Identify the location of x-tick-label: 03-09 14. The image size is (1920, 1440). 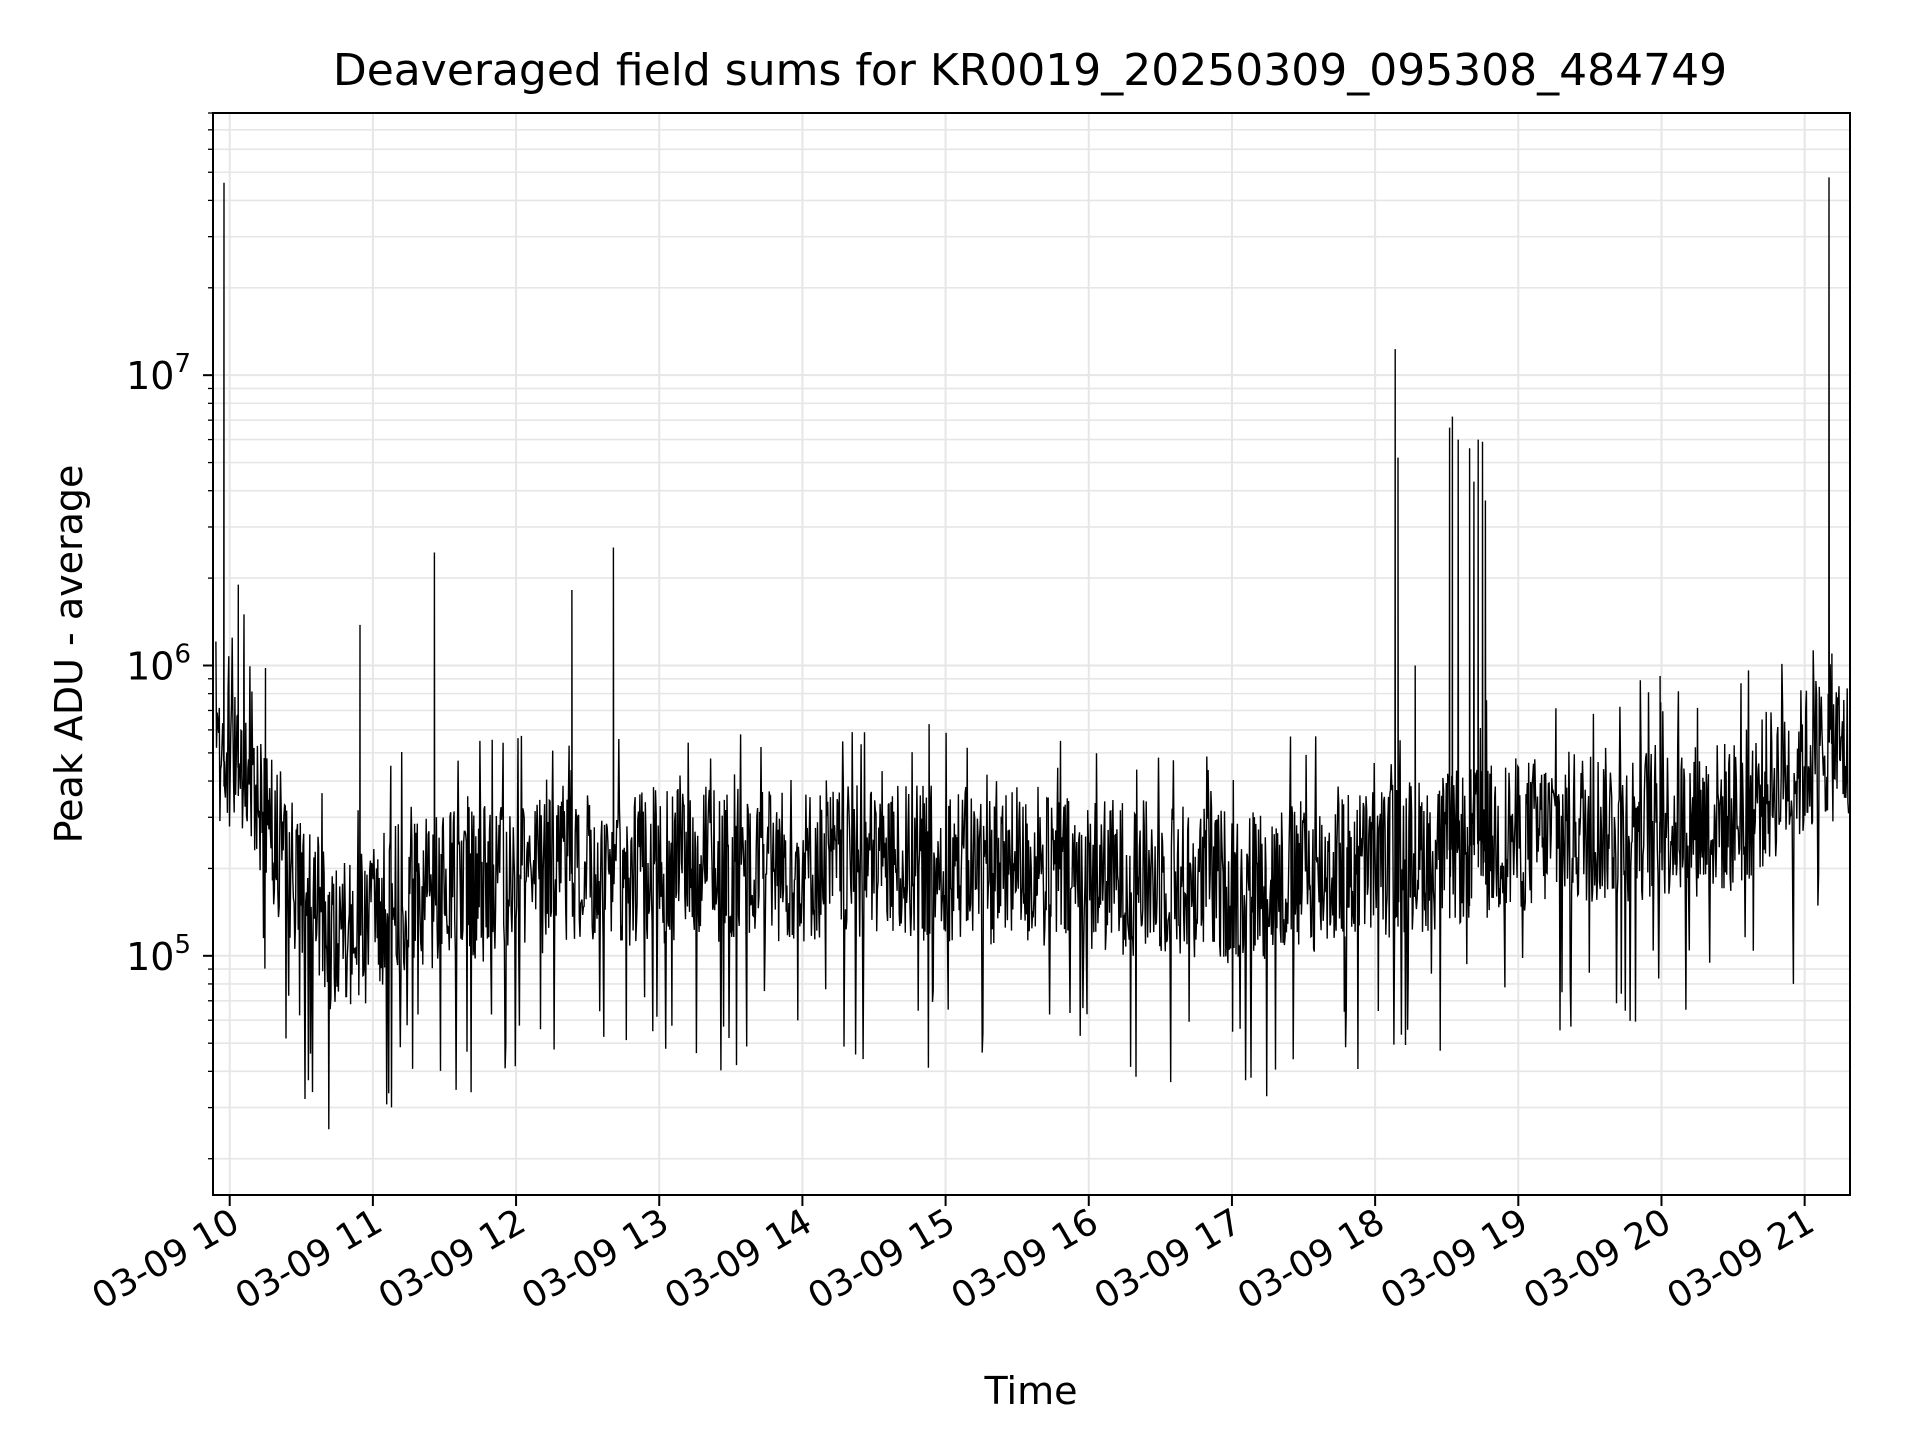
(738, 1259).